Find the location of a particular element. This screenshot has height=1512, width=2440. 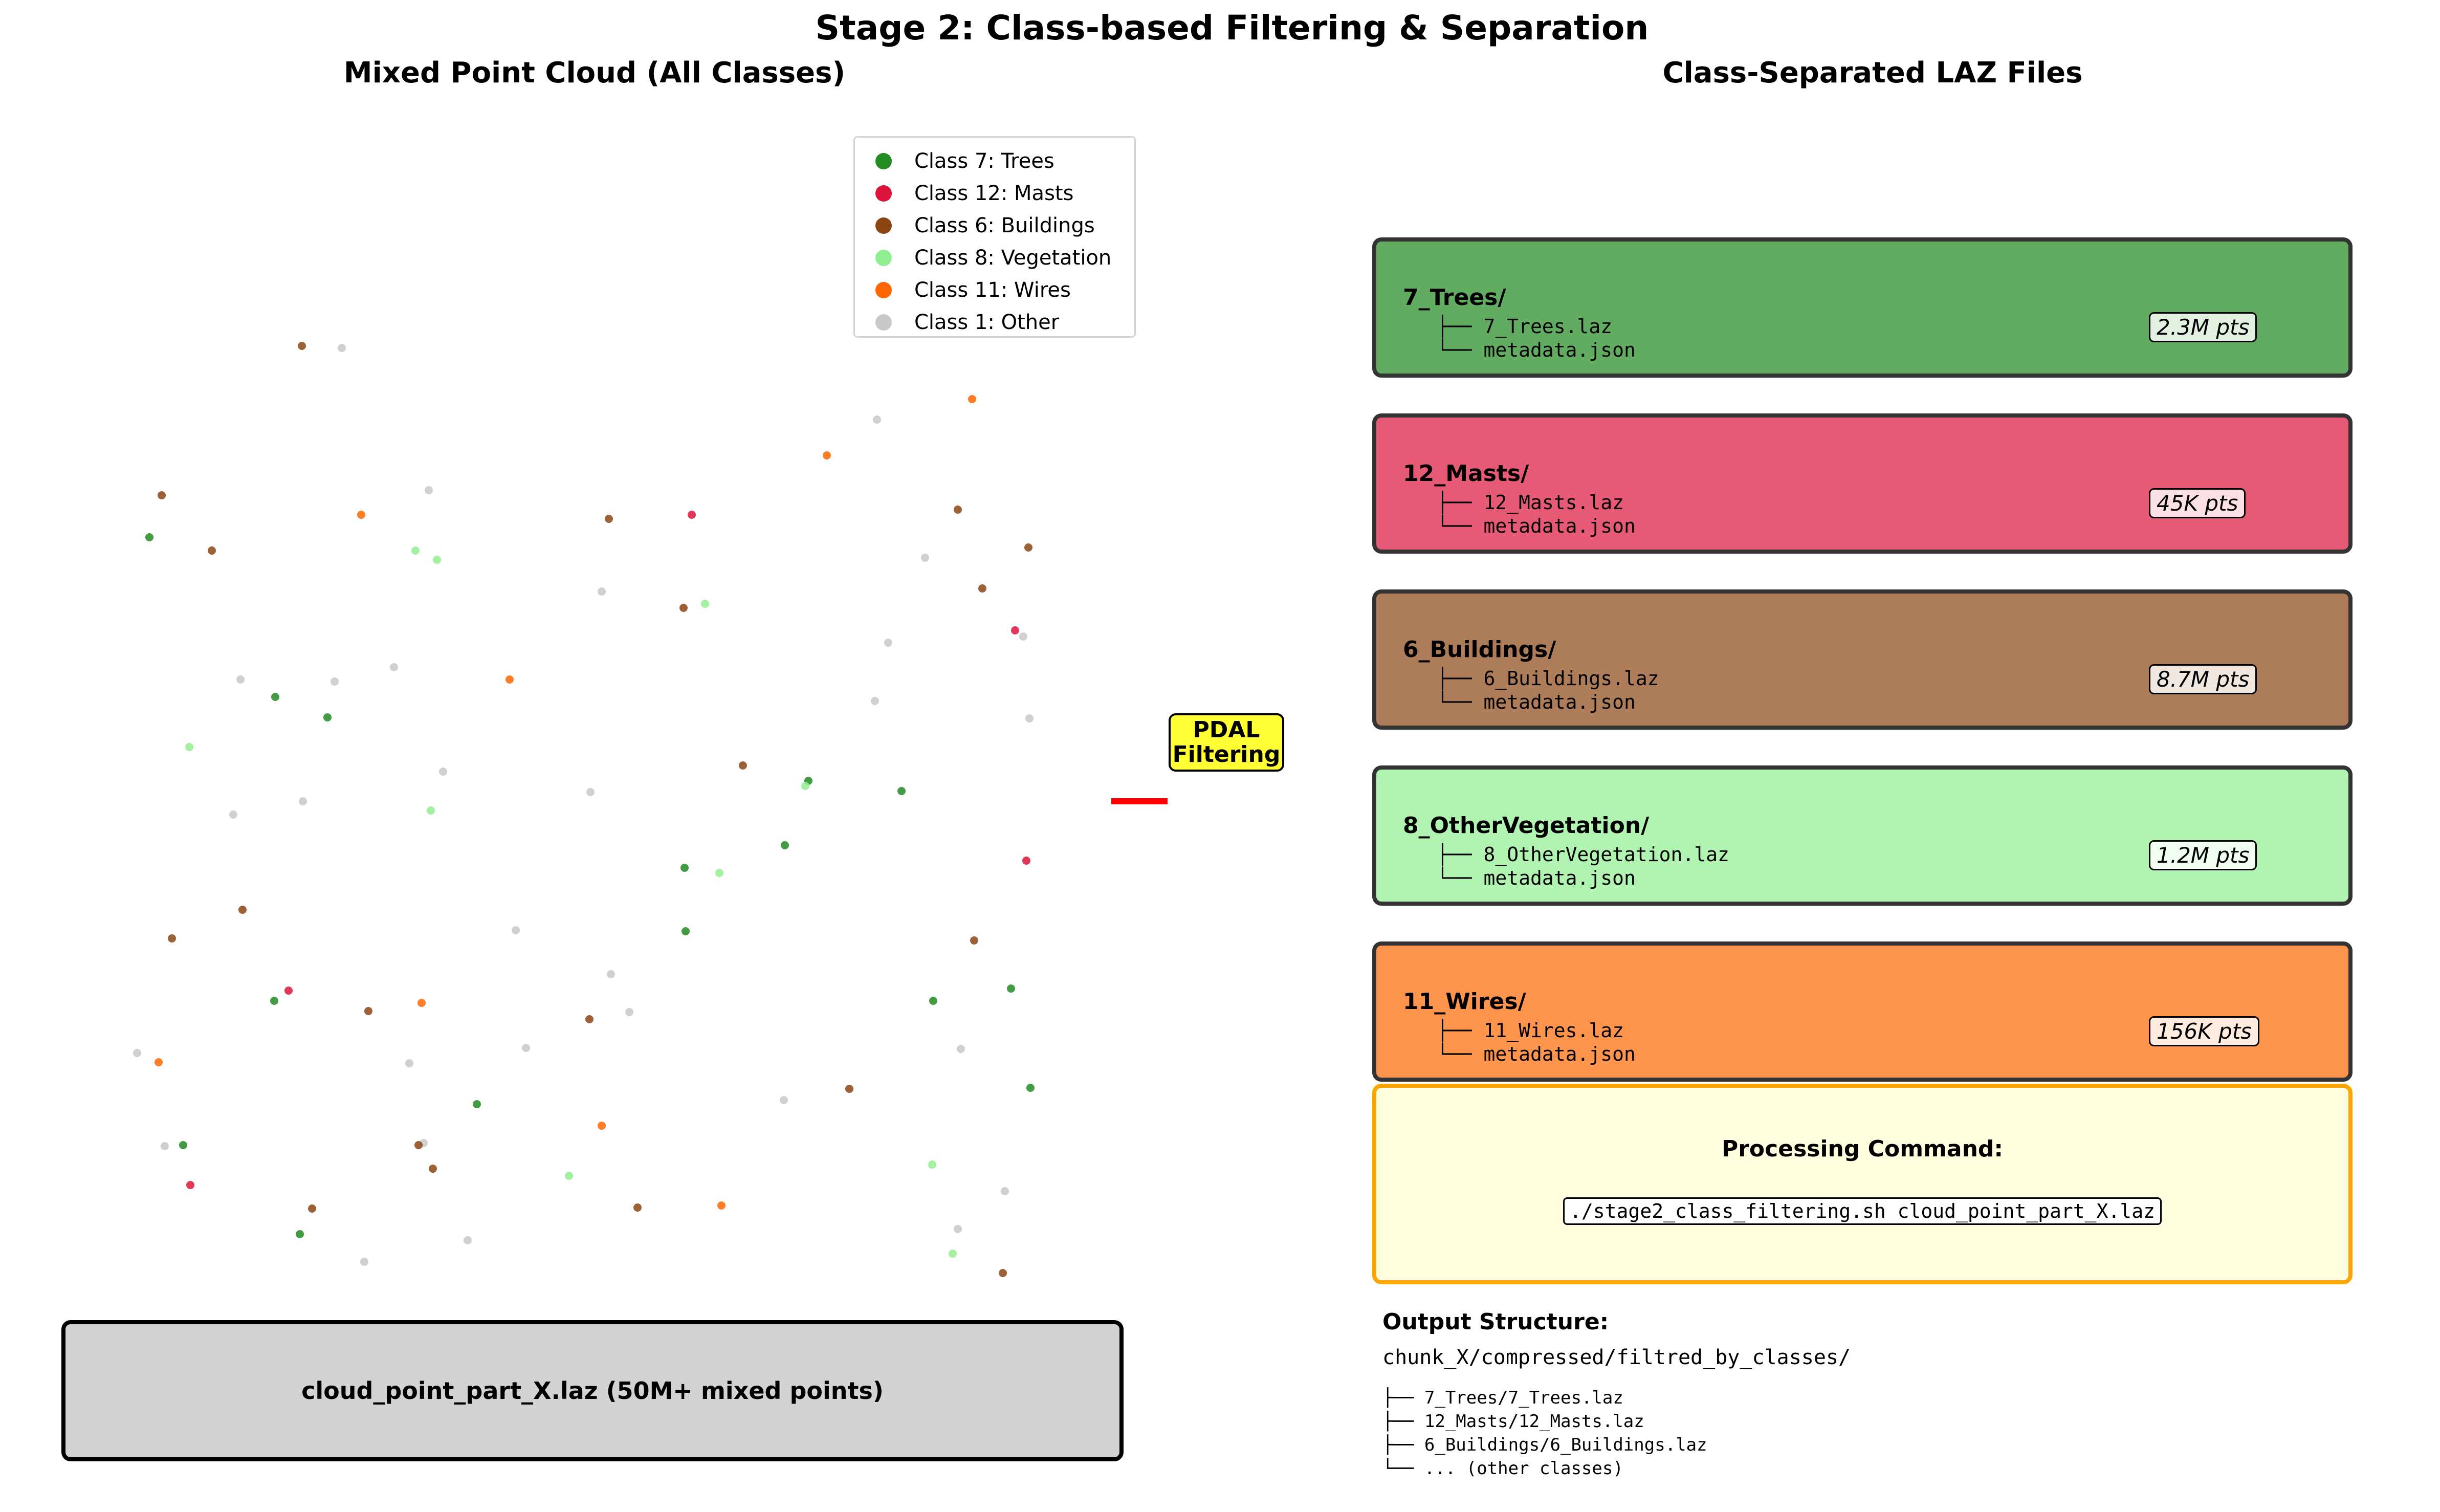

class-point-count: 8.7M pts is located at coordinates (2203, 679).